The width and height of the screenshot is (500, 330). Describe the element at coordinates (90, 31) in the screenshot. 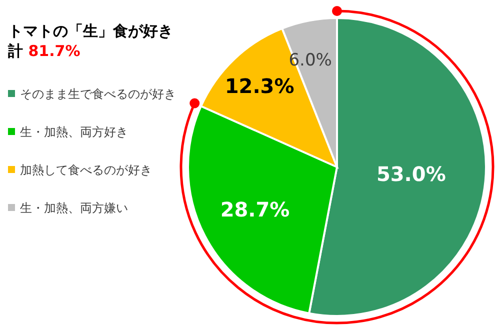

I see `chart-title: トマトの「生」食が好き` at that location.